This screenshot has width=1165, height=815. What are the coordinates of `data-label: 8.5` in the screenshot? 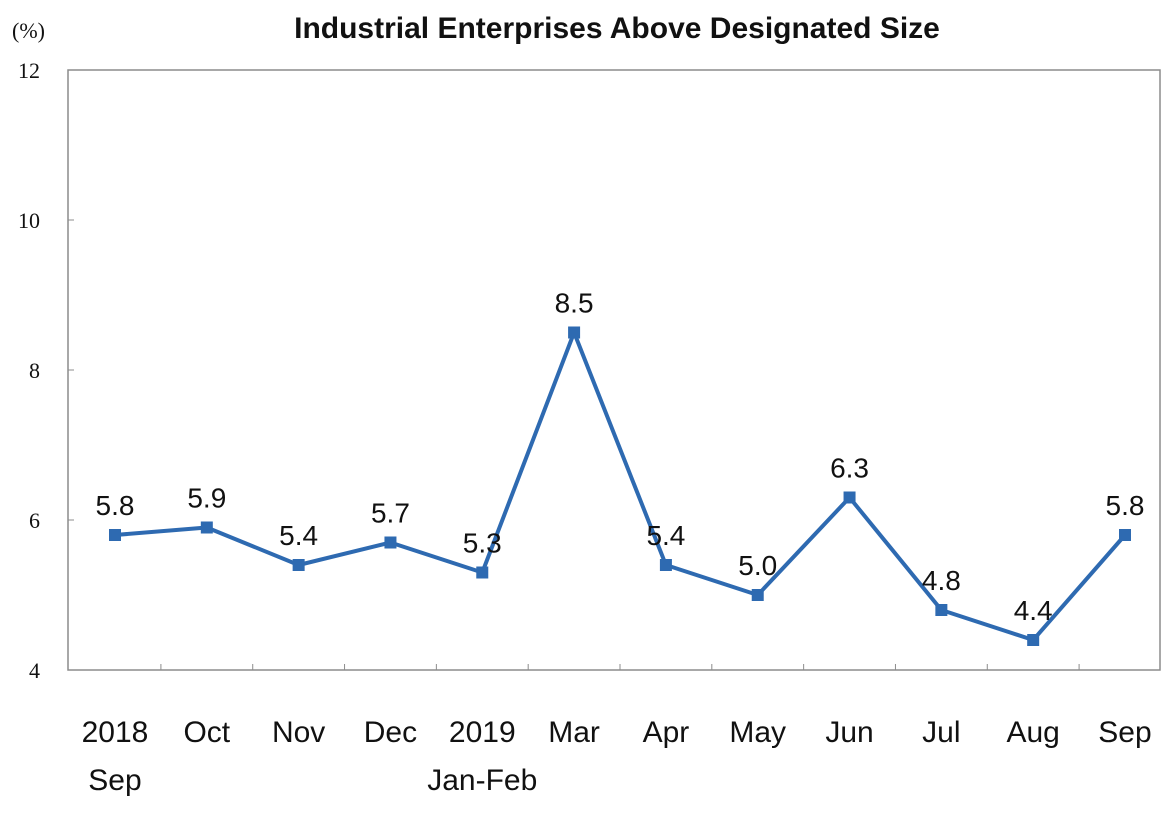 It's located at (574, 303).